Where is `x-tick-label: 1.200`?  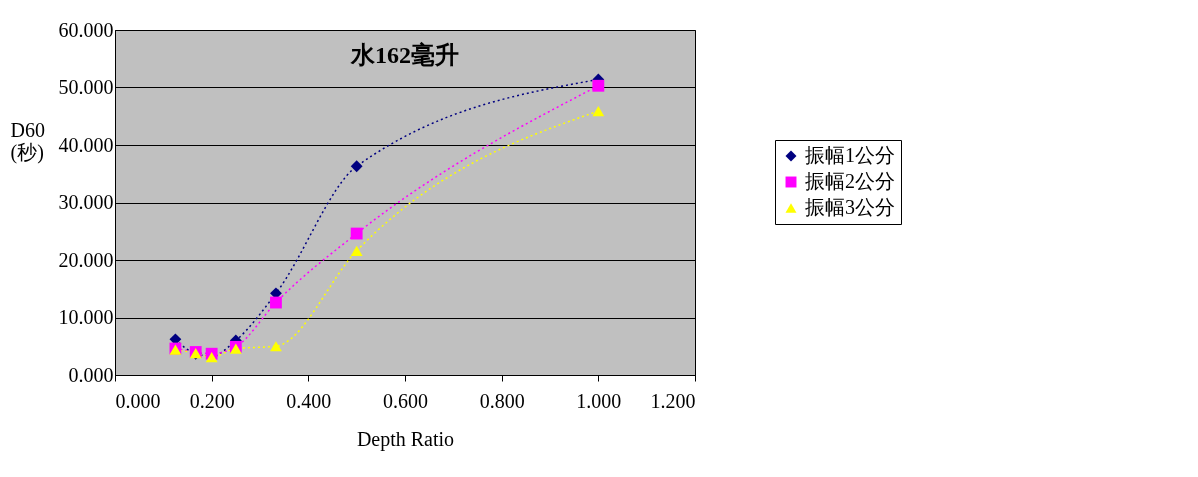 x-tick-label: 1.200 is located at coordinates (673, 400).